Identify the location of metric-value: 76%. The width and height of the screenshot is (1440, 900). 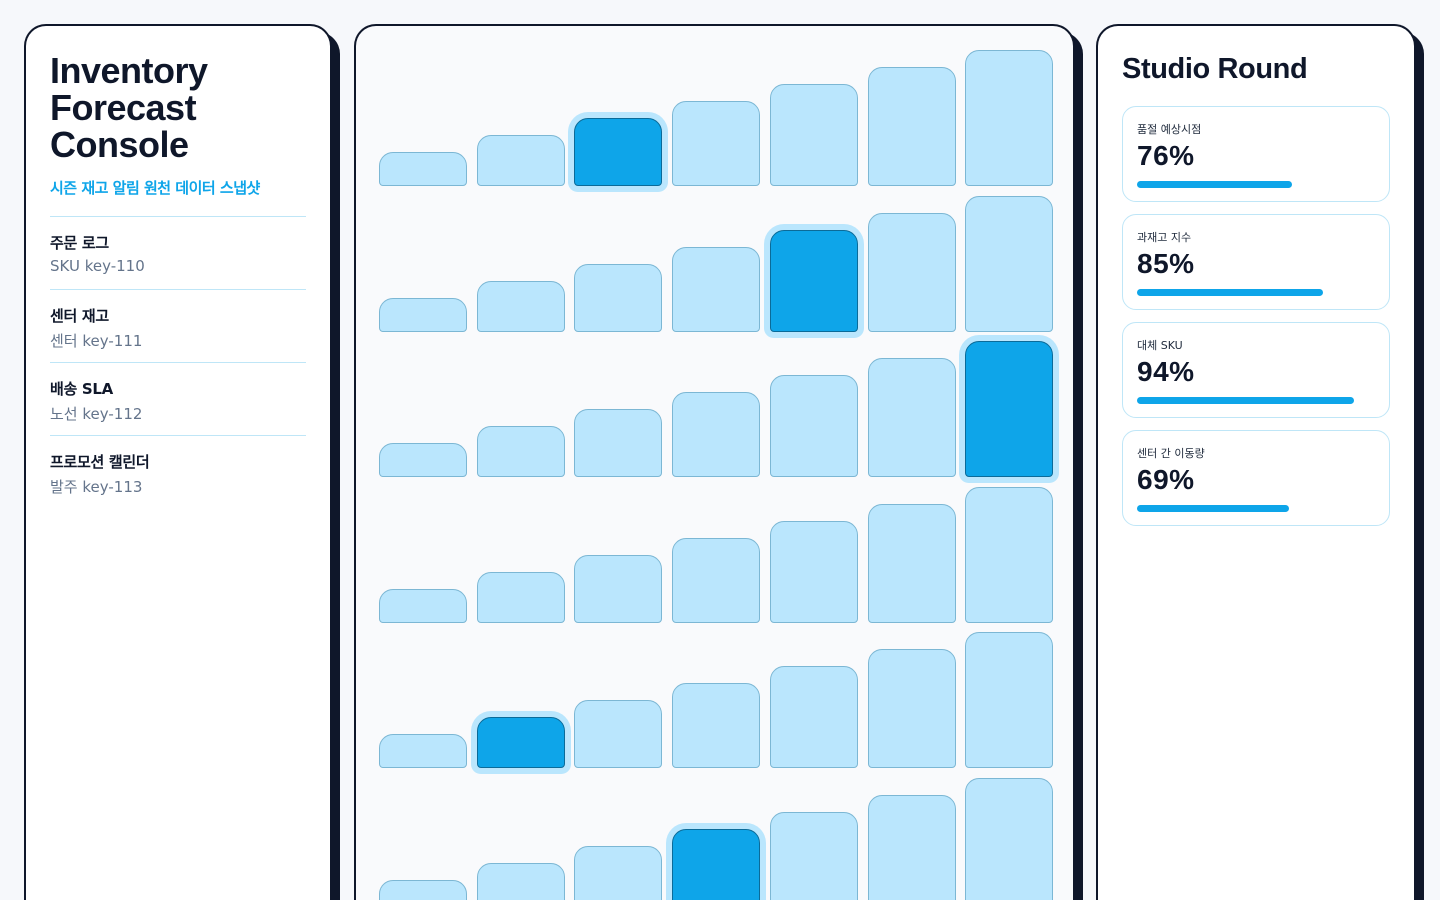
(1166, 155).